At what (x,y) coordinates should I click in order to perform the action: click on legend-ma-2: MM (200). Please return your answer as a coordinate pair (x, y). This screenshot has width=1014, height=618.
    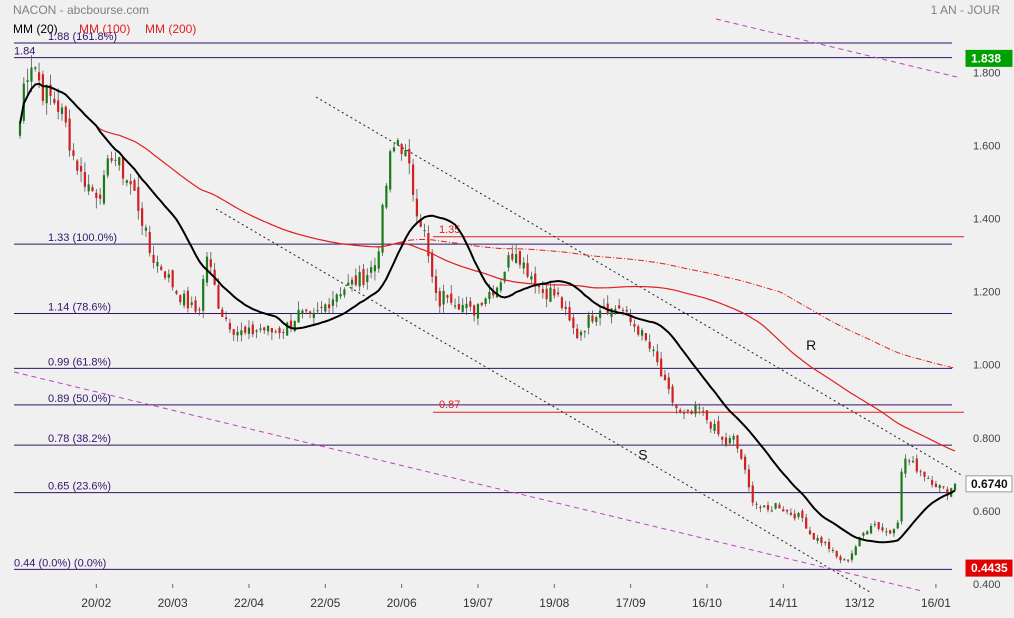
    Looking at the image, I should click on (170, 29).